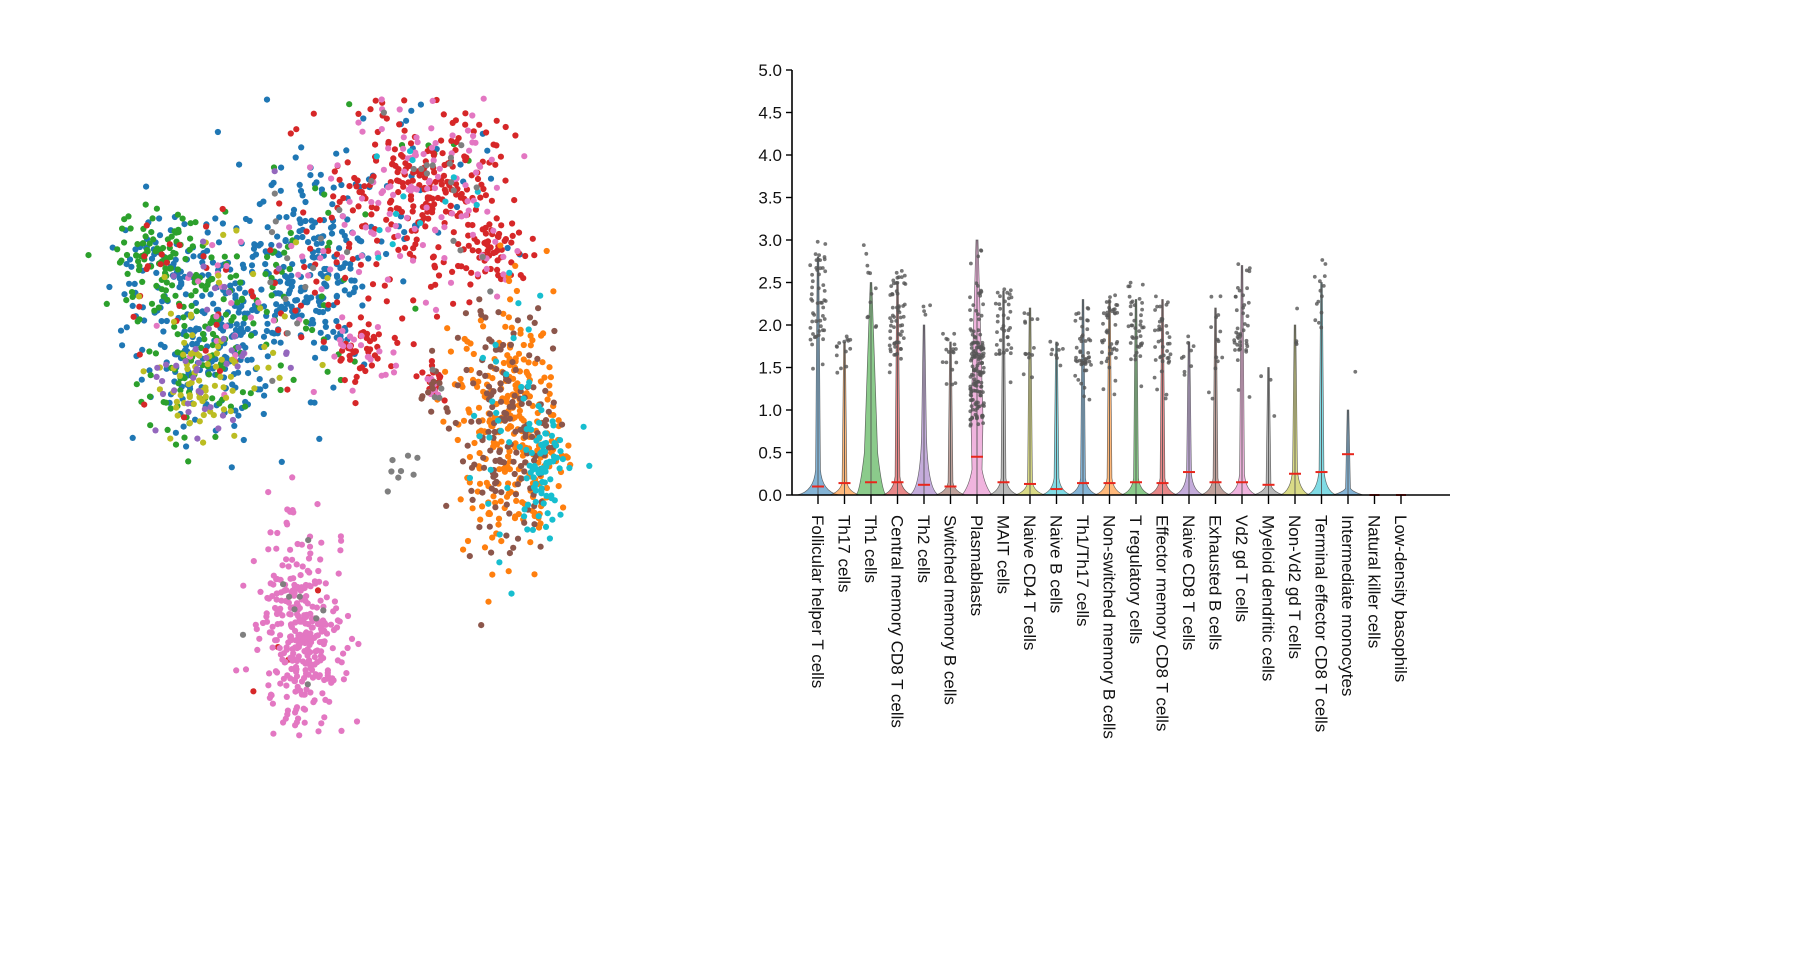 The image size is (1818, 980). Describe the element at coordinates (1135, 579) in the screenshot. I see `x-tick-label: T regulatory cells` at that location.